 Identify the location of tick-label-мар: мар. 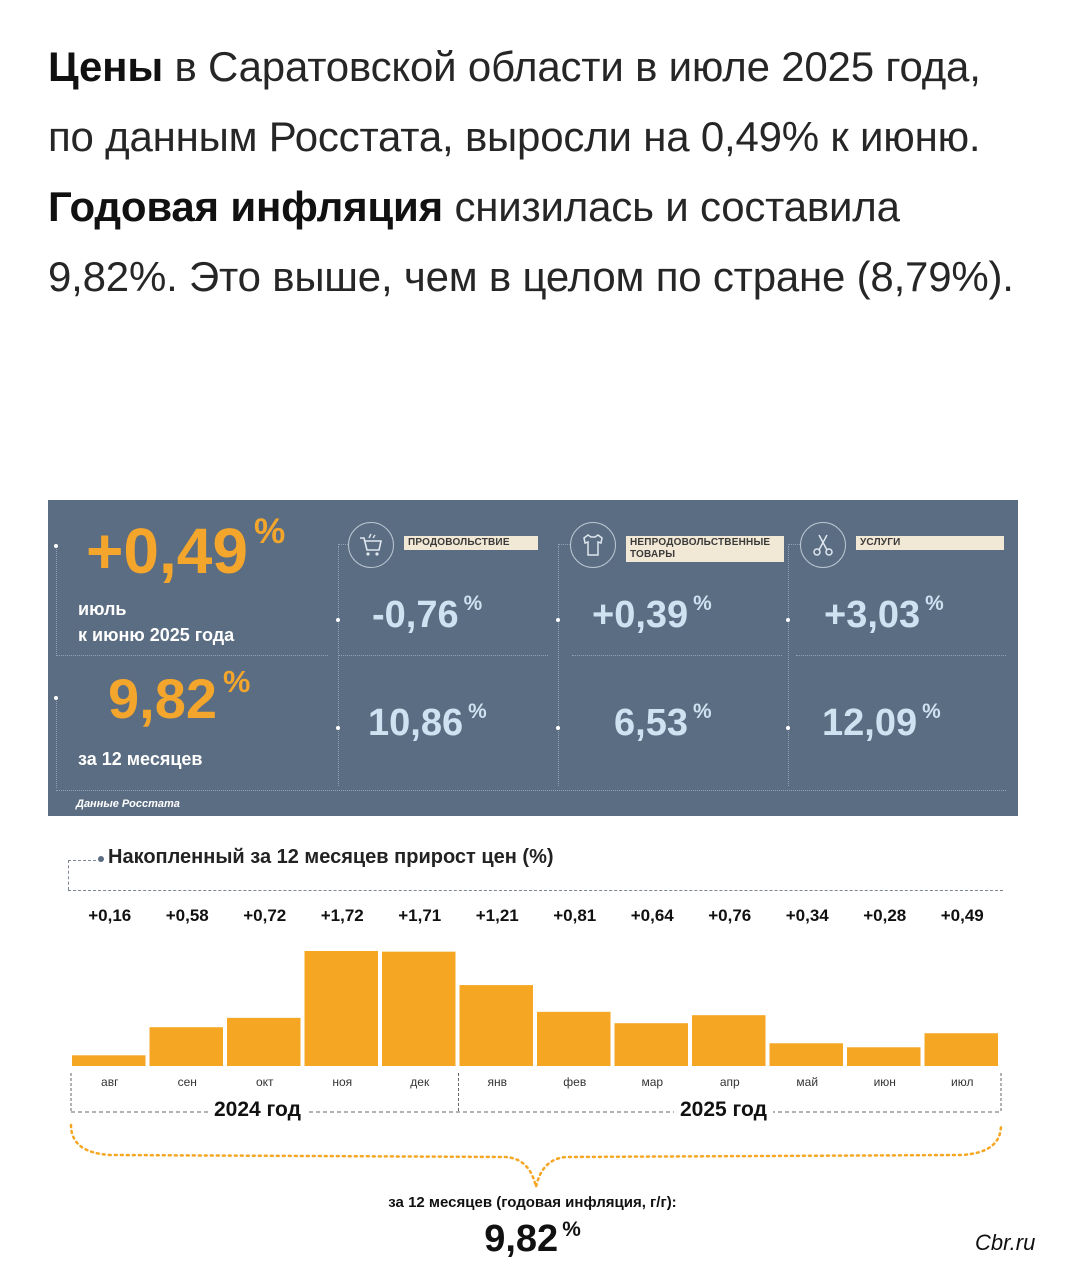
(652, 1082).